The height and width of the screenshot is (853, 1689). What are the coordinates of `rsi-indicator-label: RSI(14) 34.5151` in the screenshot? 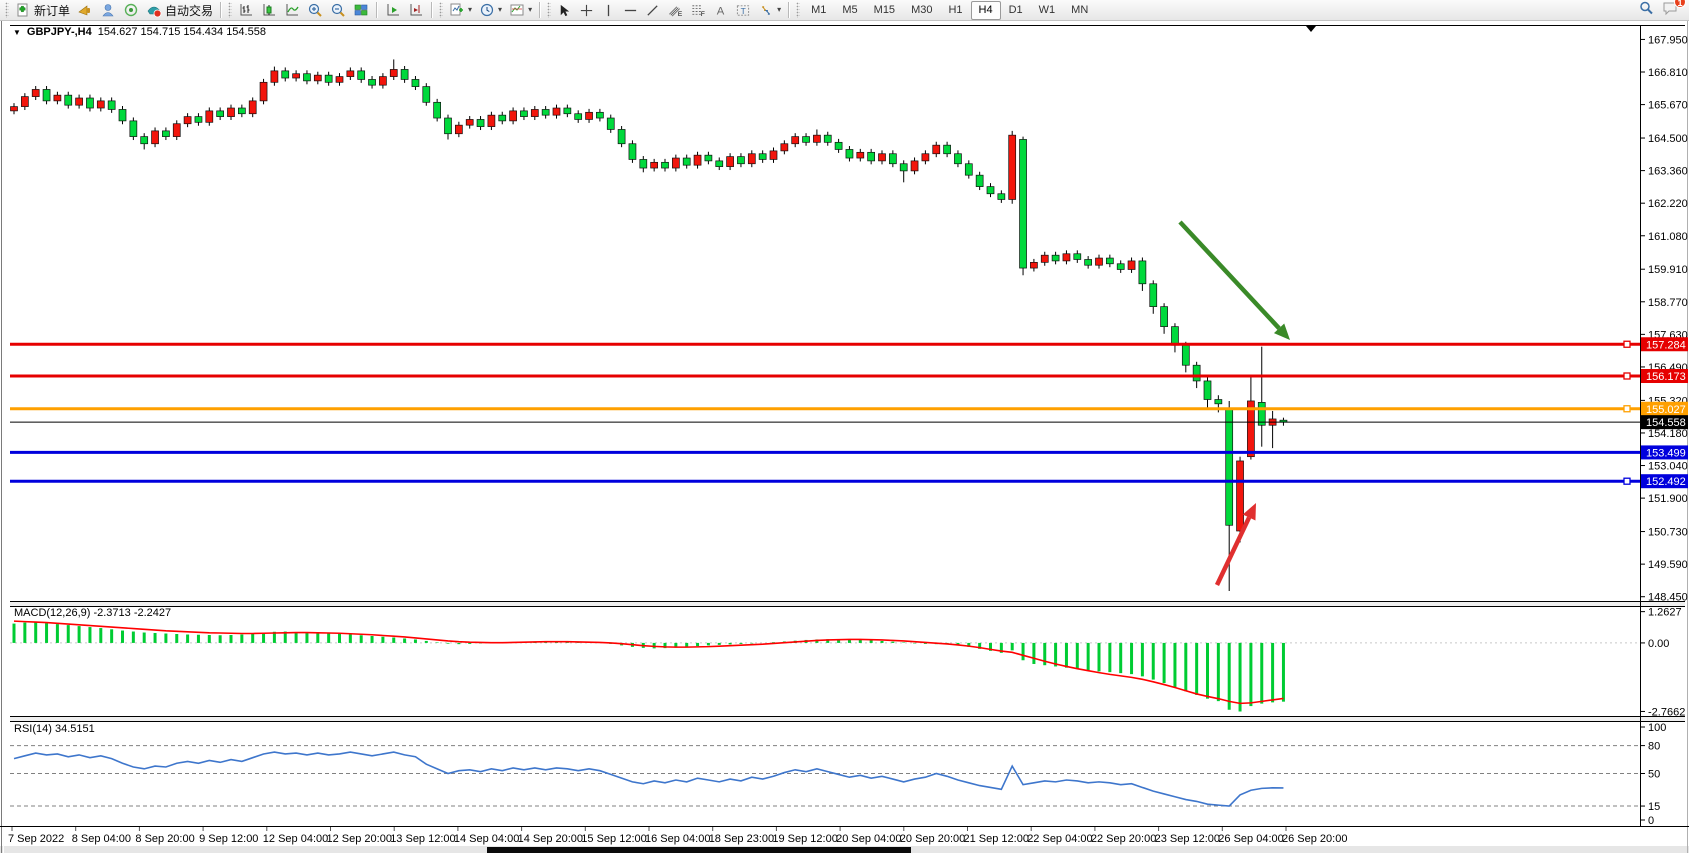 It's located at (54, 729).